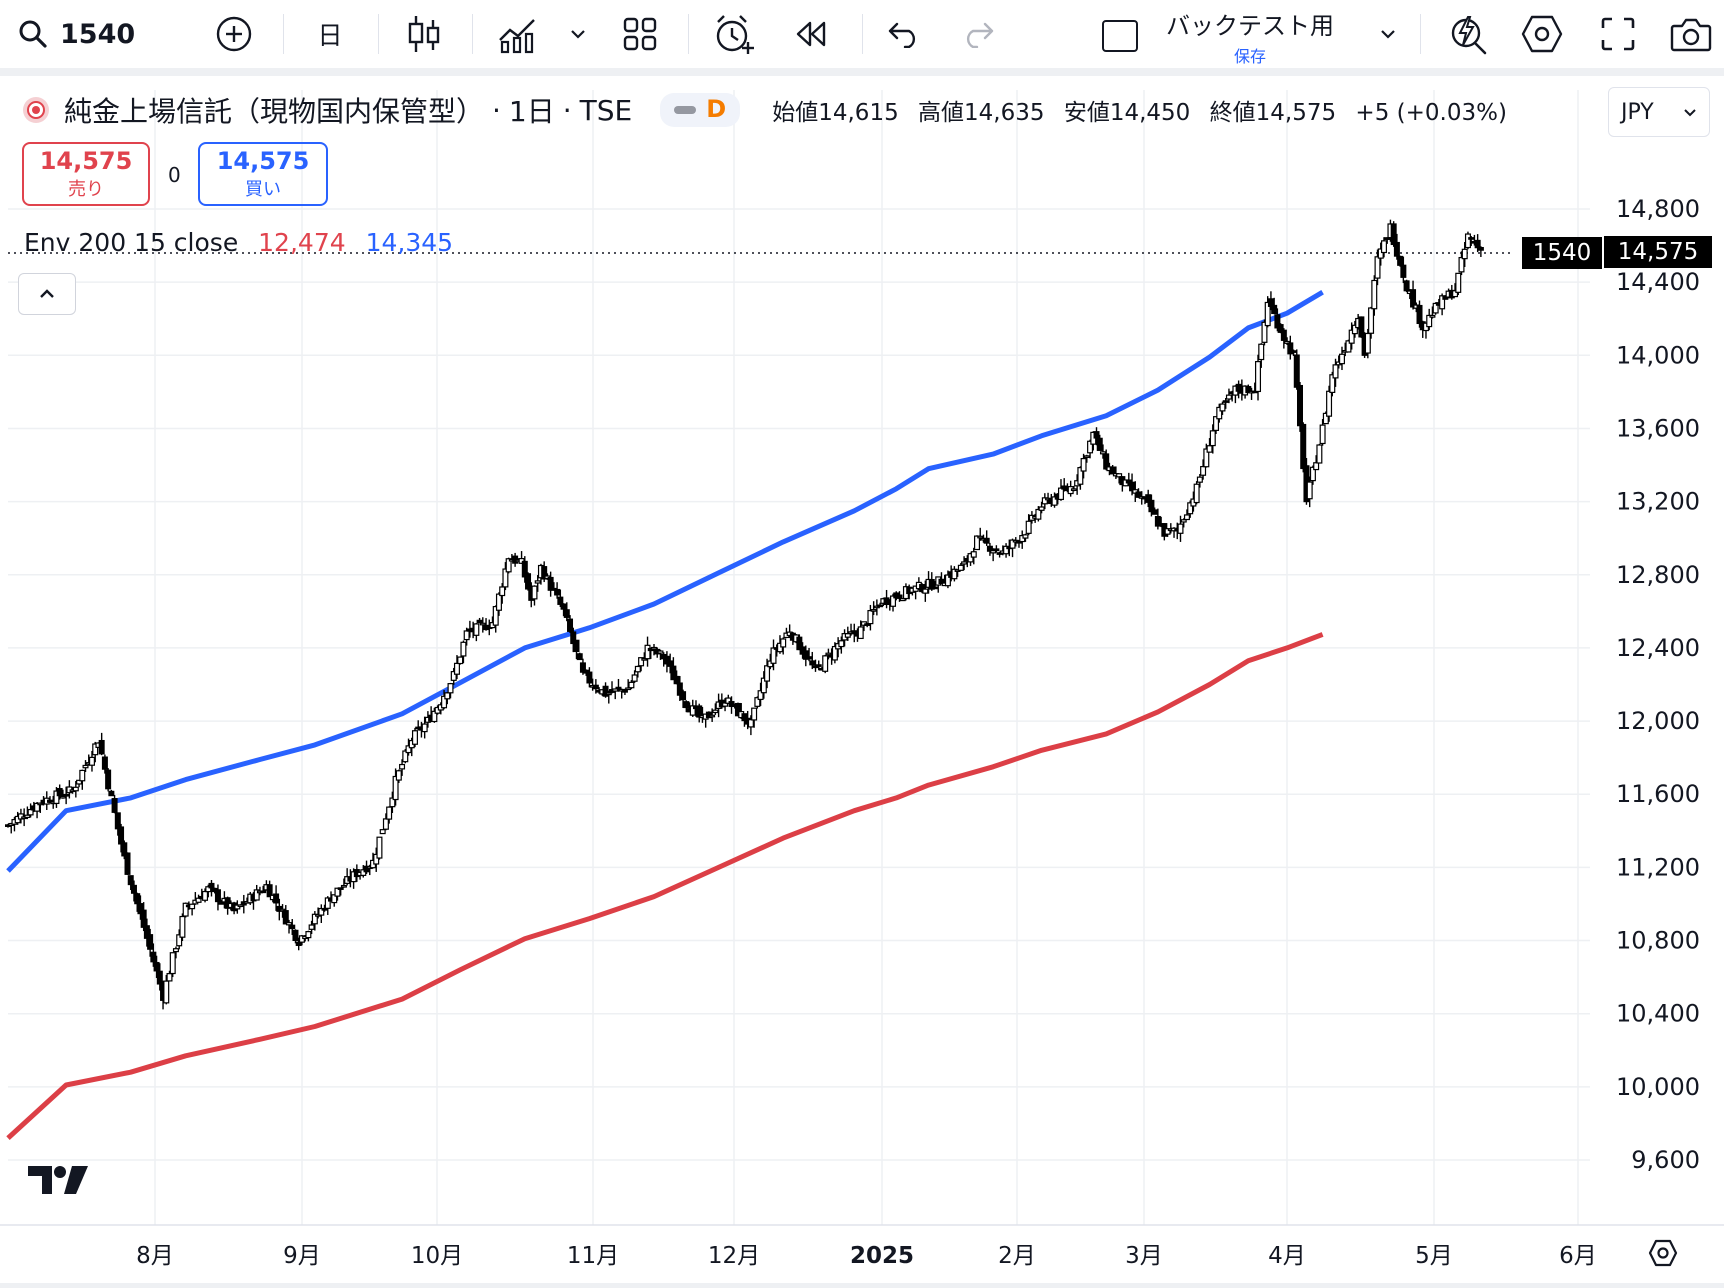 Image resolution: width=1724 pixels, height=1288 pixels. I want to click on symbol-search: 1540, so click(76, 34).